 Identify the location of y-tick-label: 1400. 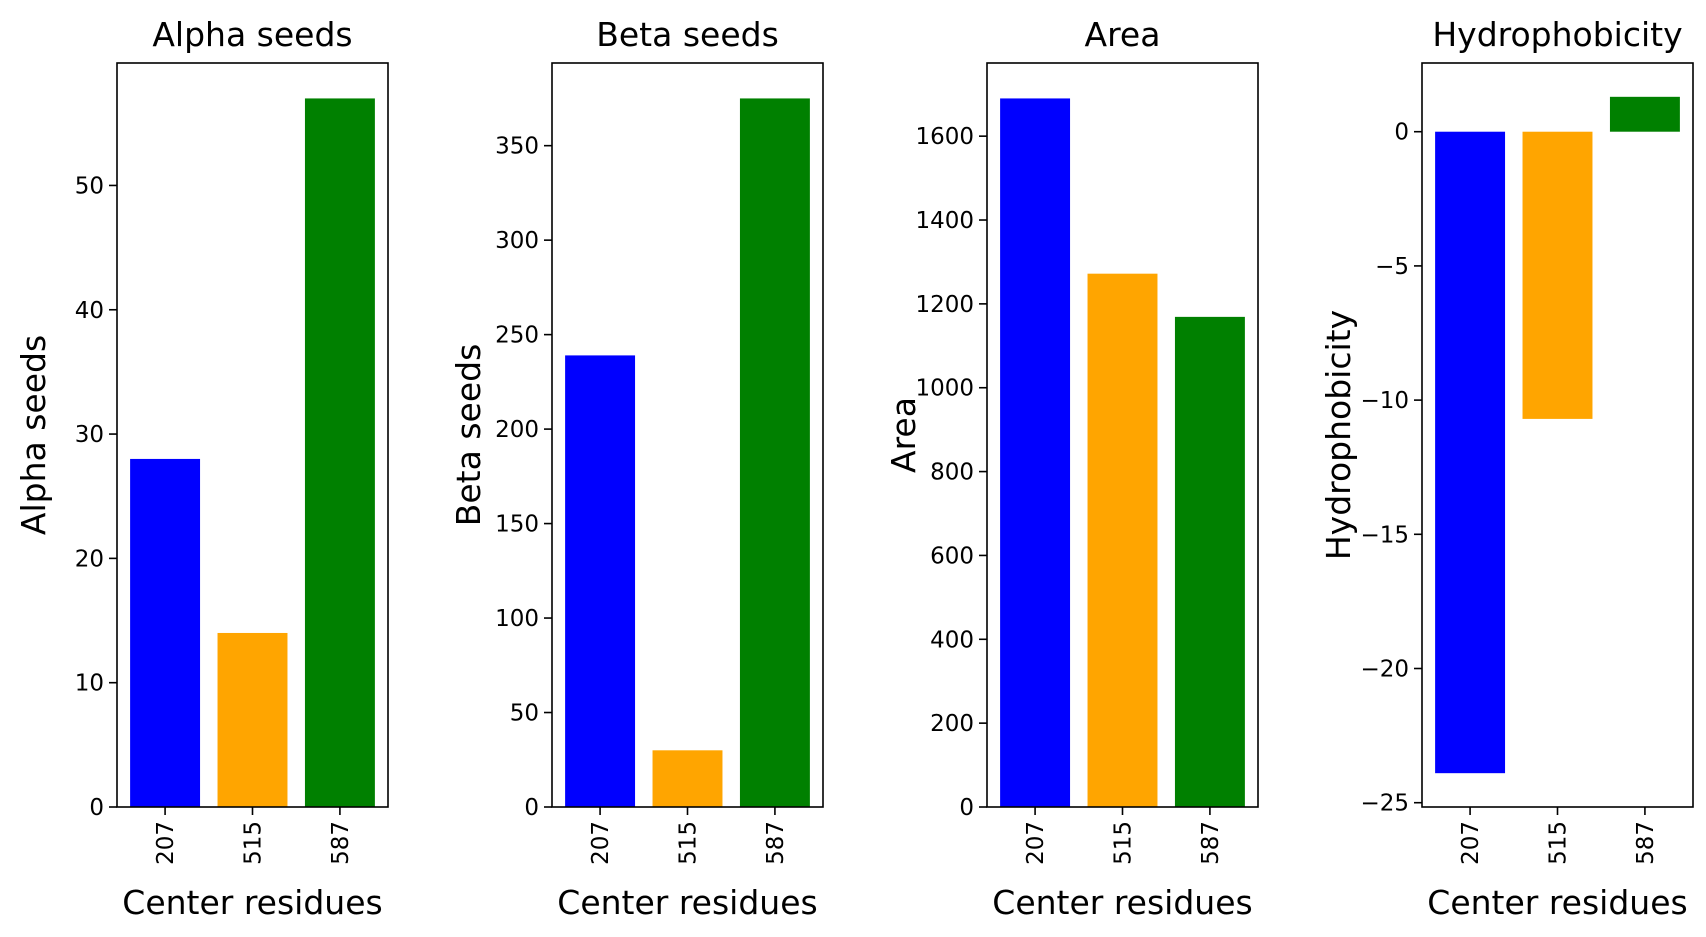
(944, 221).